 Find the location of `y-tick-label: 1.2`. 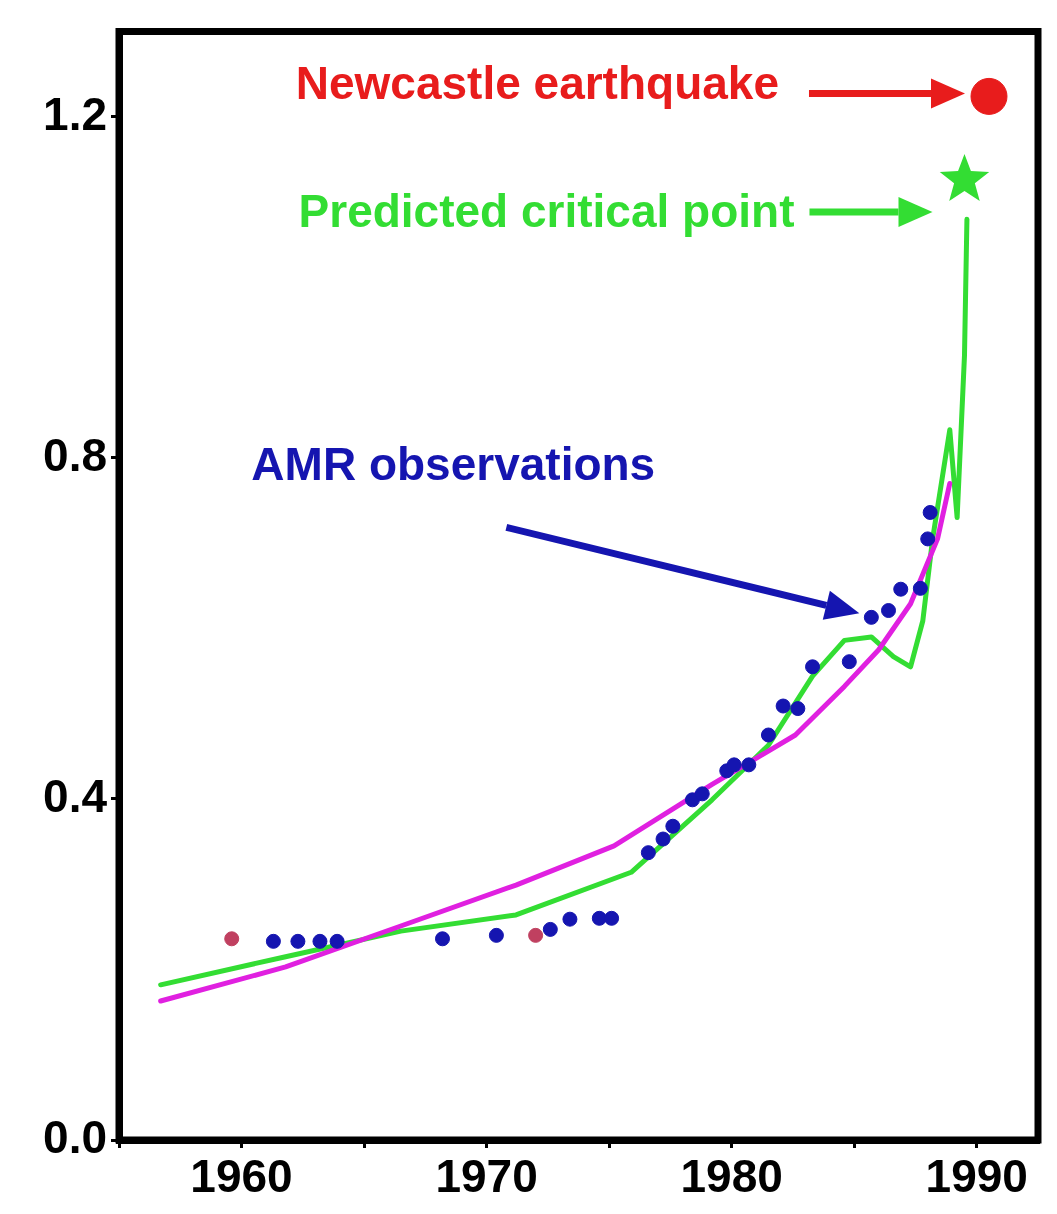

y-tick-label: 1.2 is located at coordinates (75, 113).